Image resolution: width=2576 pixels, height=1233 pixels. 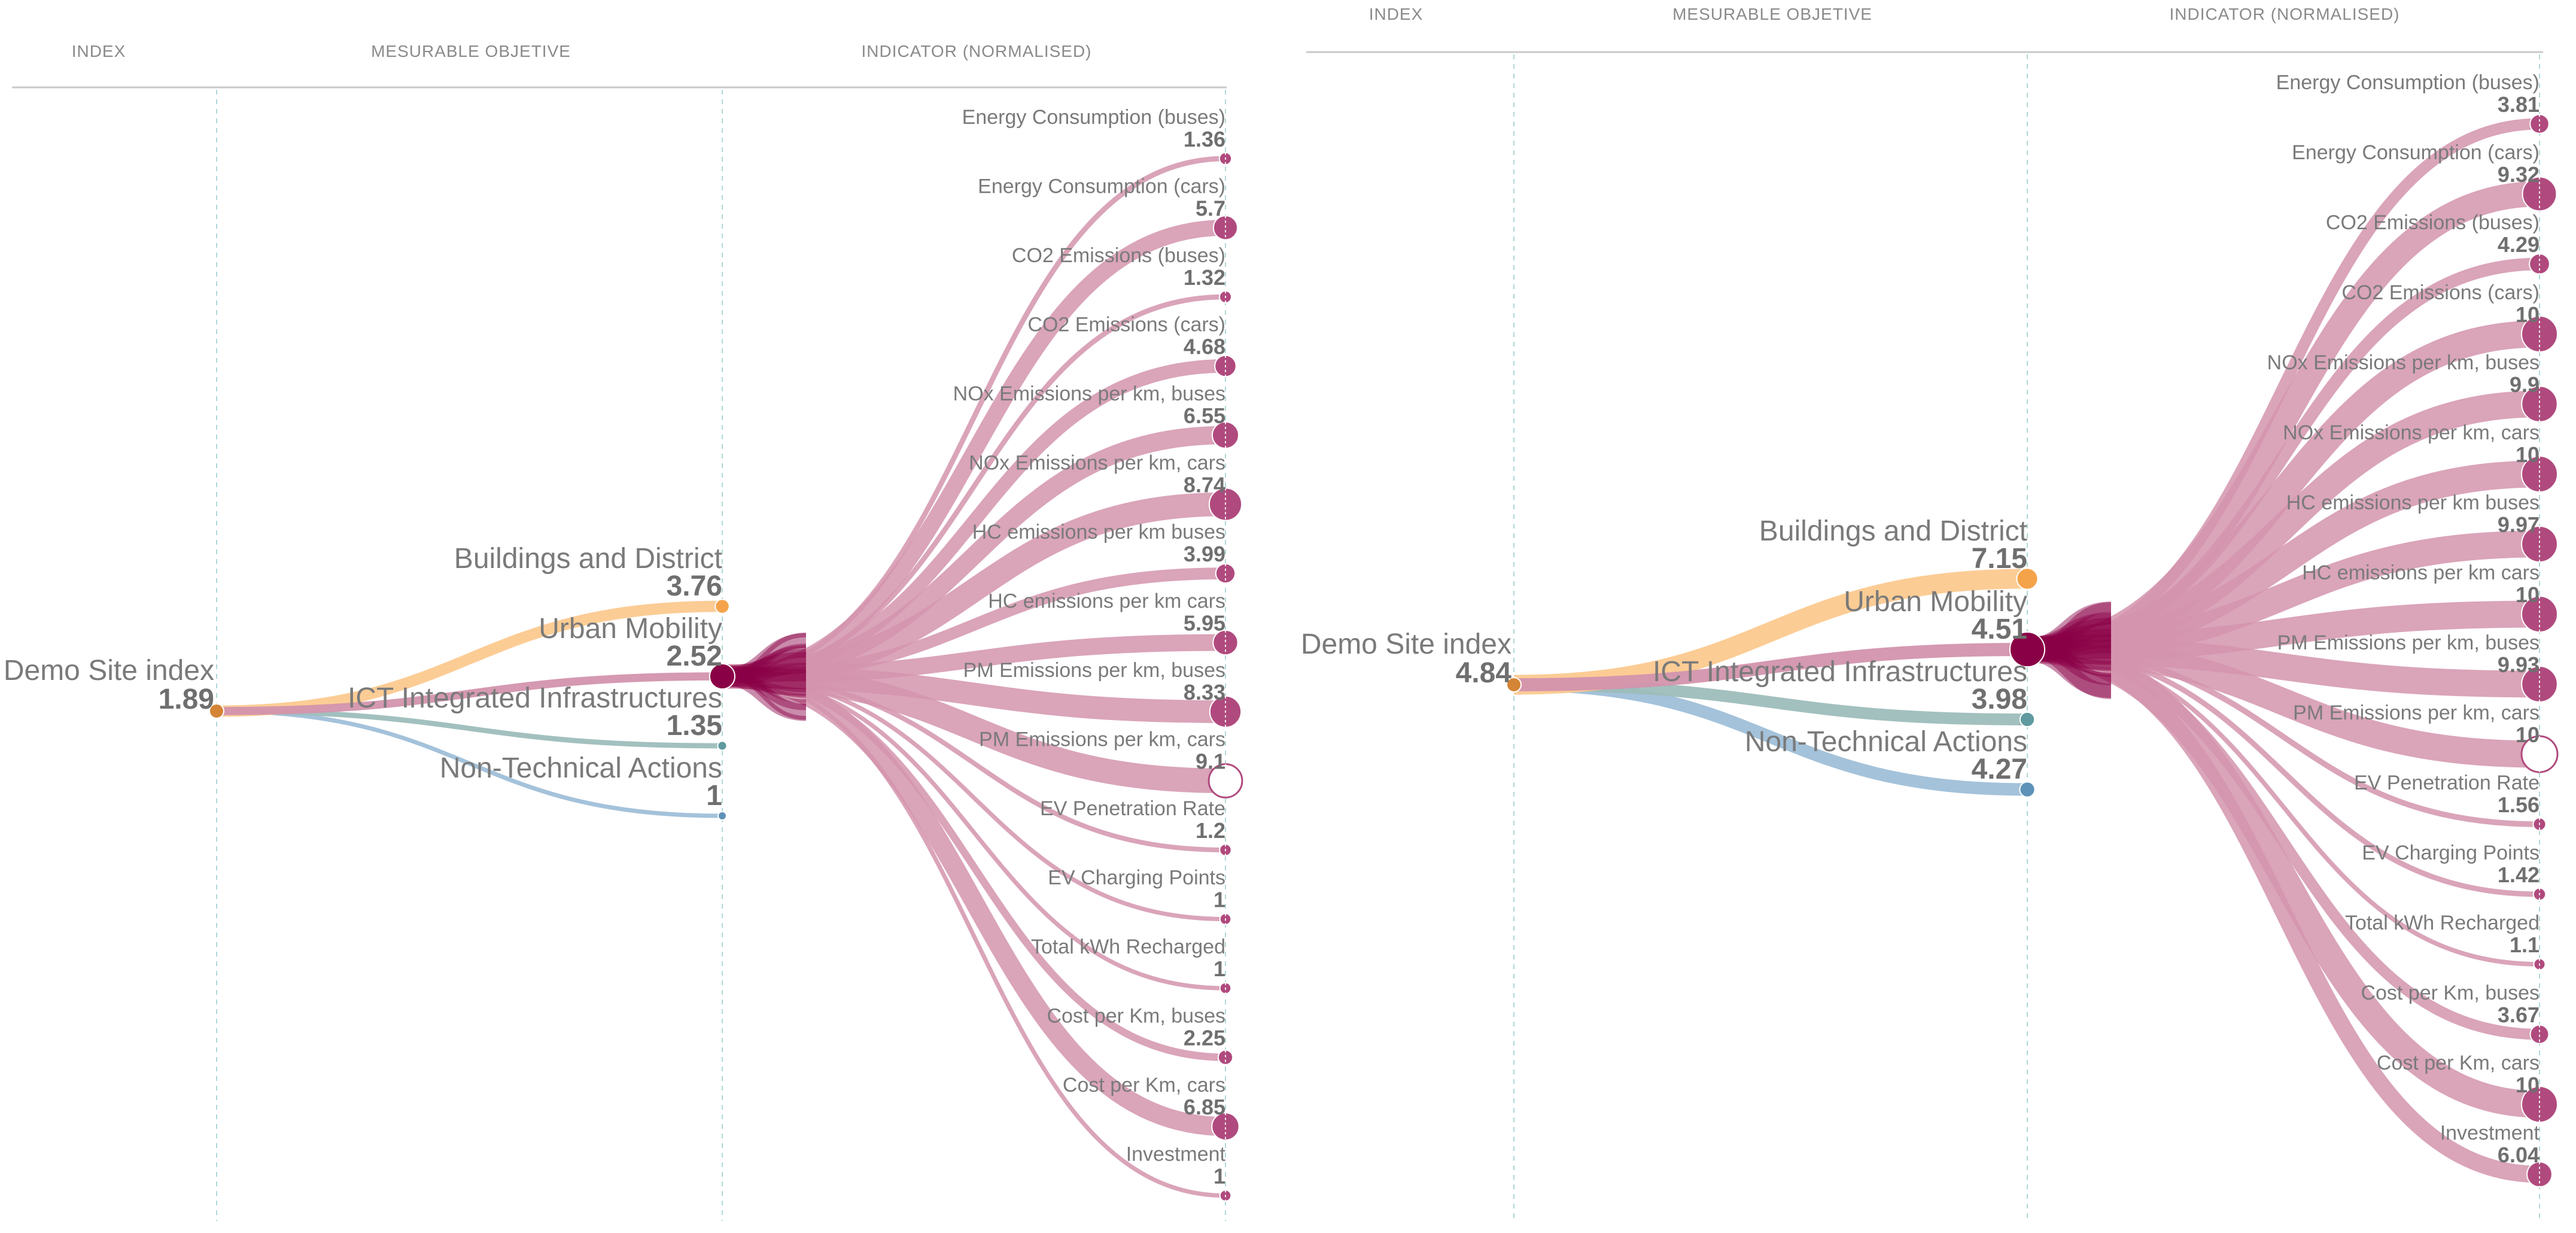 What do you see at coordinates (1204, 485) in the screenshot?
I see `indicator-value-nox-emissions-per-km-cars: 8.74` at bounding box center [1204, 485].